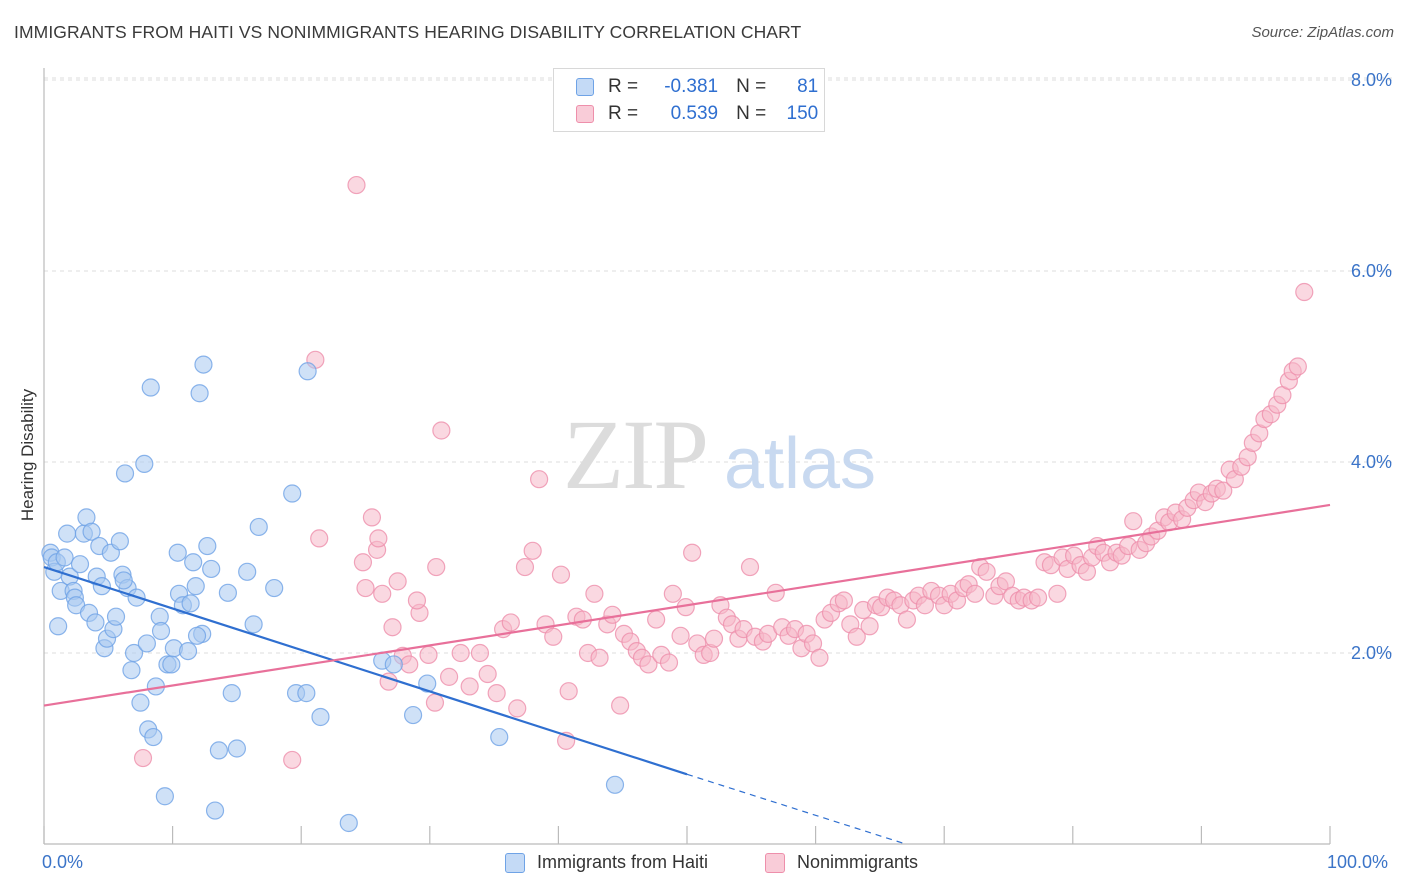 This screenshot has width=1406, height=892. Describe the element at coordinates (775, 862) in the screenshot. I see `legend-swatch-nonimmigrants` at that location.